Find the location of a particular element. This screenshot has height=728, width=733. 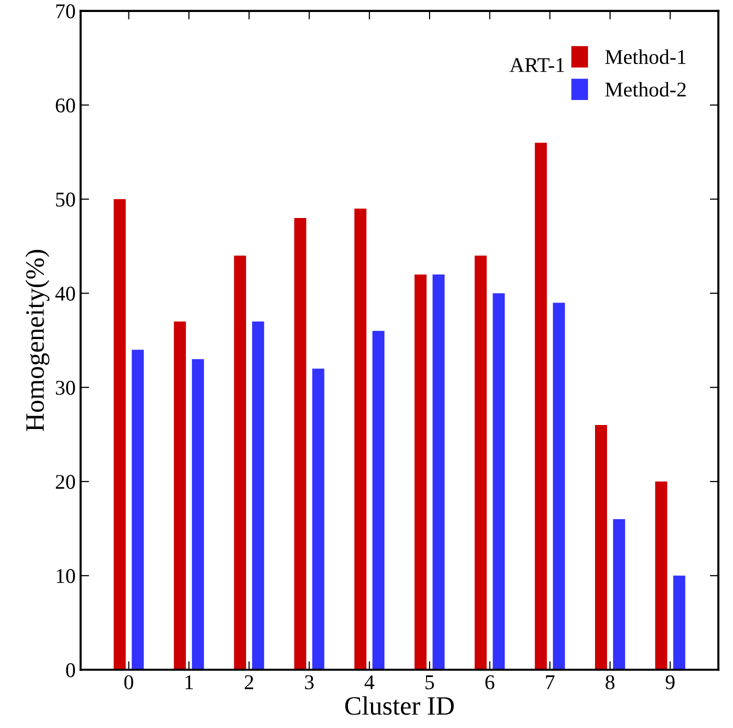

x-tick-label: 4 is located at coordinates (369, 682).